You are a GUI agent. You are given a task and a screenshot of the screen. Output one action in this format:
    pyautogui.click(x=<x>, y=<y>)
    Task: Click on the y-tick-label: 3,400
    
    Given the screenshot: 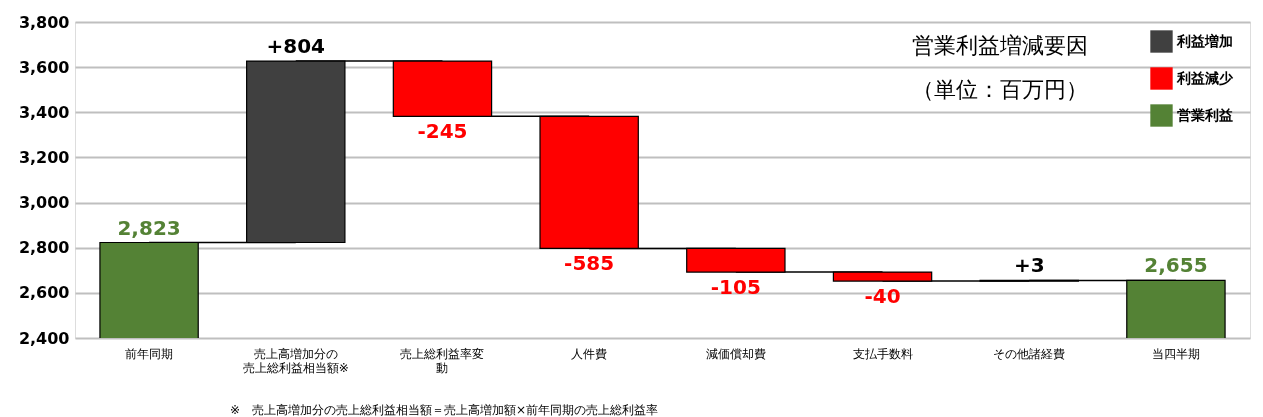 What is the action you would take?
    pyautogui.click(x=44, y=112)
    